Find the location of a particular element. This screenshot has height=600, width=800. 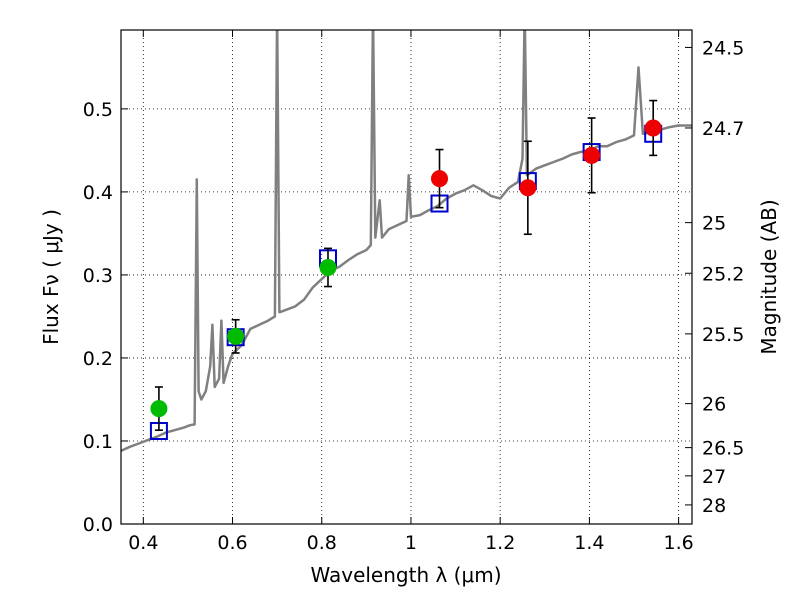

y2-tick-label: 25.5 is located at coordinates (723, 335).